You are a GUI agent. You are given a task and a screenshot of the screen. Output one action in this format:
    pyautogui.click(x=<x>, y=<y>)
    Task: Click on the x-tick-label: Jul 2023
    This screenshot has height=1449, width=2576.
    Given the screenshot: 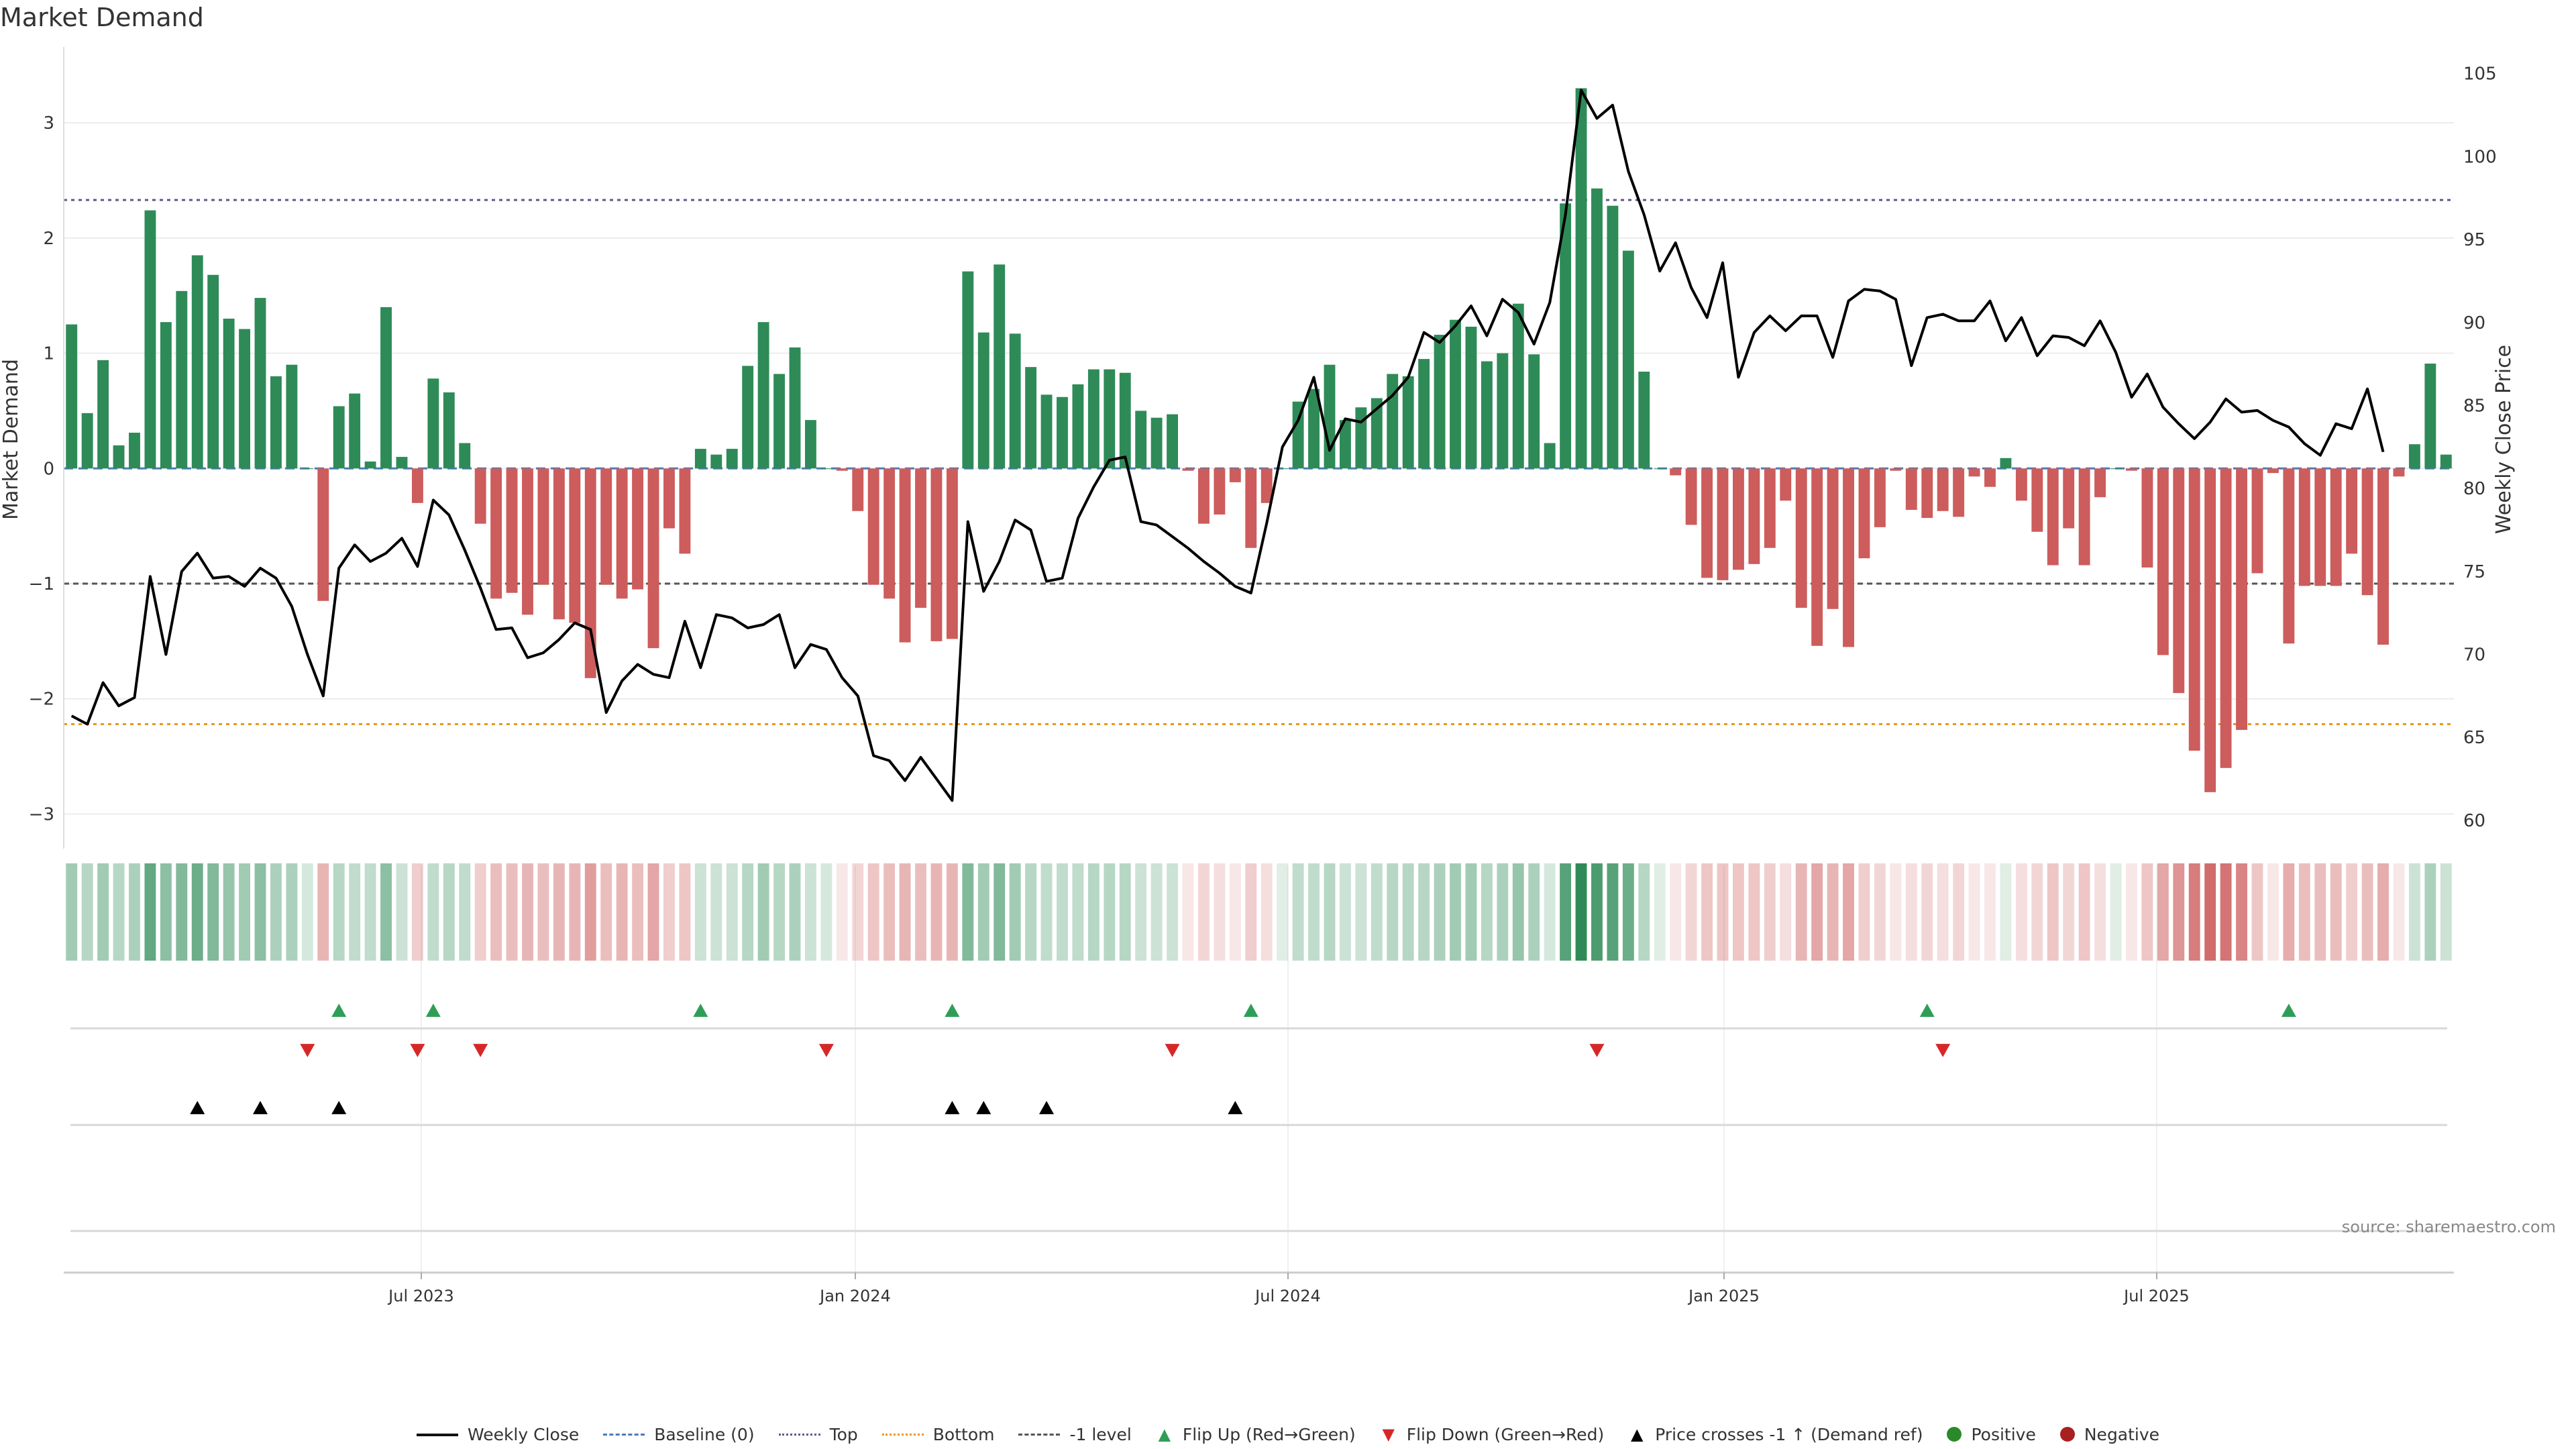 What is the action you would take?
    pyautogui.click(x=420, y=1296)
    